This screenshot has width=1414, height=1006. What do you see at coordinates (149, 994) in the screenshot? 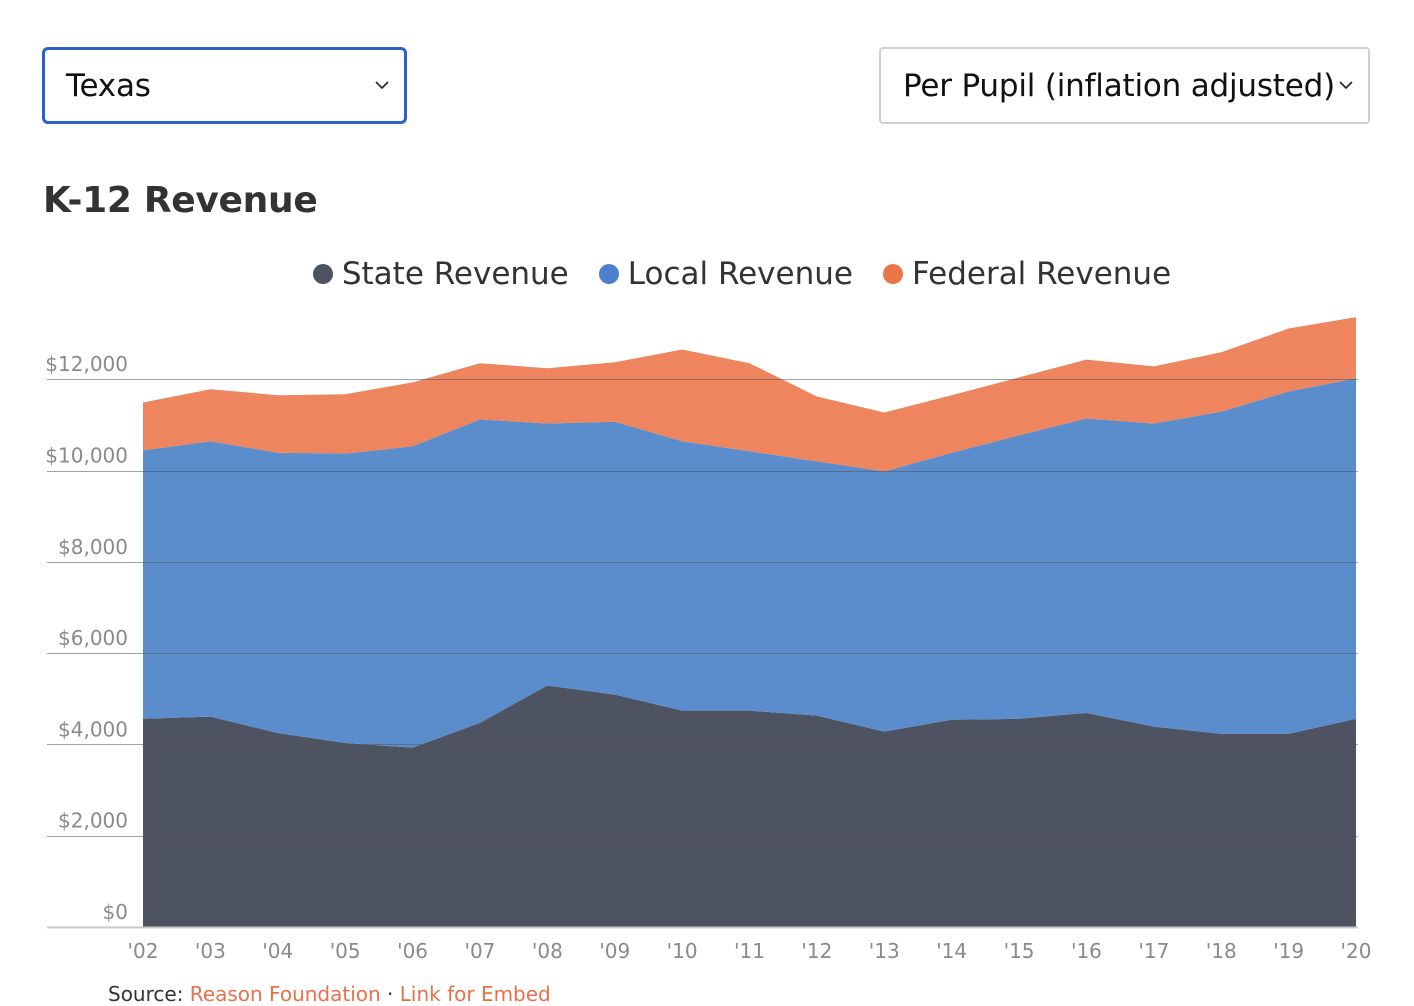
I see `source-prefix: Source:` at bounding box center [149, 994].